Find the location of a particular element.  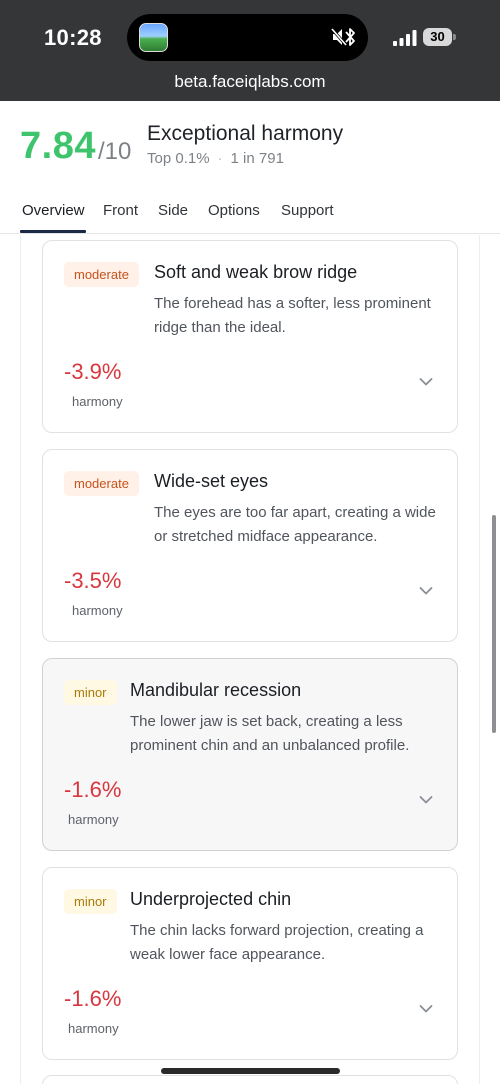

browser-top-bar: 10:28 30 beta.faceiqlabs.com is located at coordinates (250, 50).